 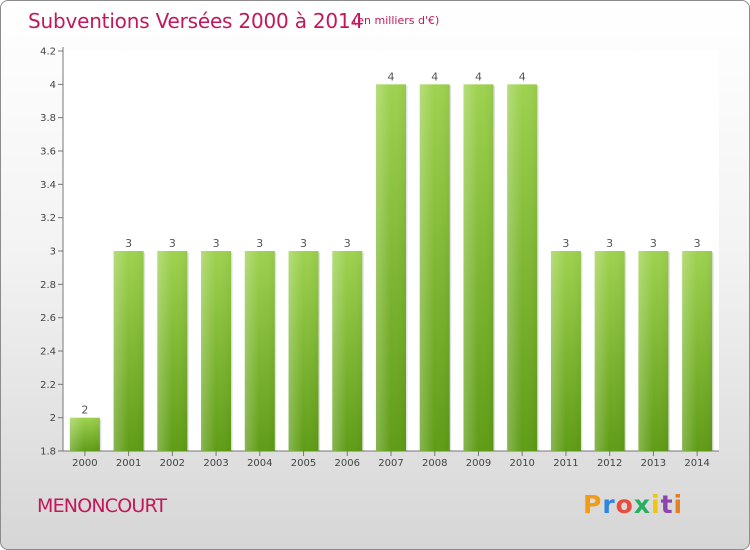 I want to click on y-tick-label: 3.6, so click(x=48, y=152).